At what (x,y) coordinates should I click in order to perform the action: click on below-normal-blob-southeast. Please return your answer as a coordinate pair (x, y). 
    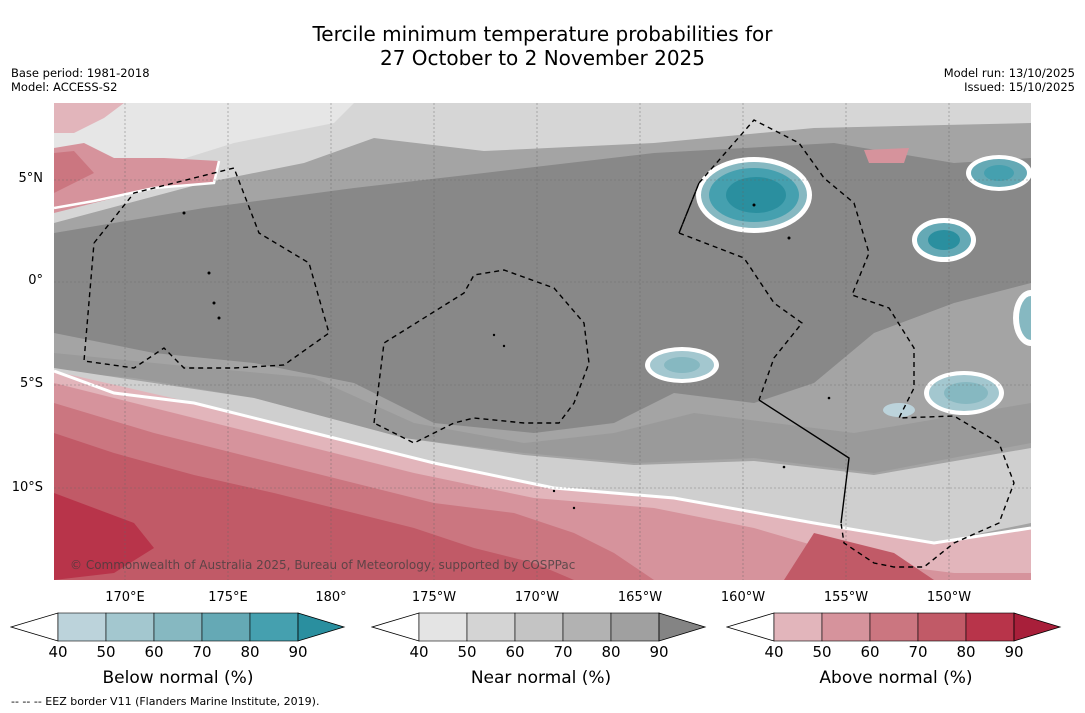
    Looking at the image, I should click on (943, 394).